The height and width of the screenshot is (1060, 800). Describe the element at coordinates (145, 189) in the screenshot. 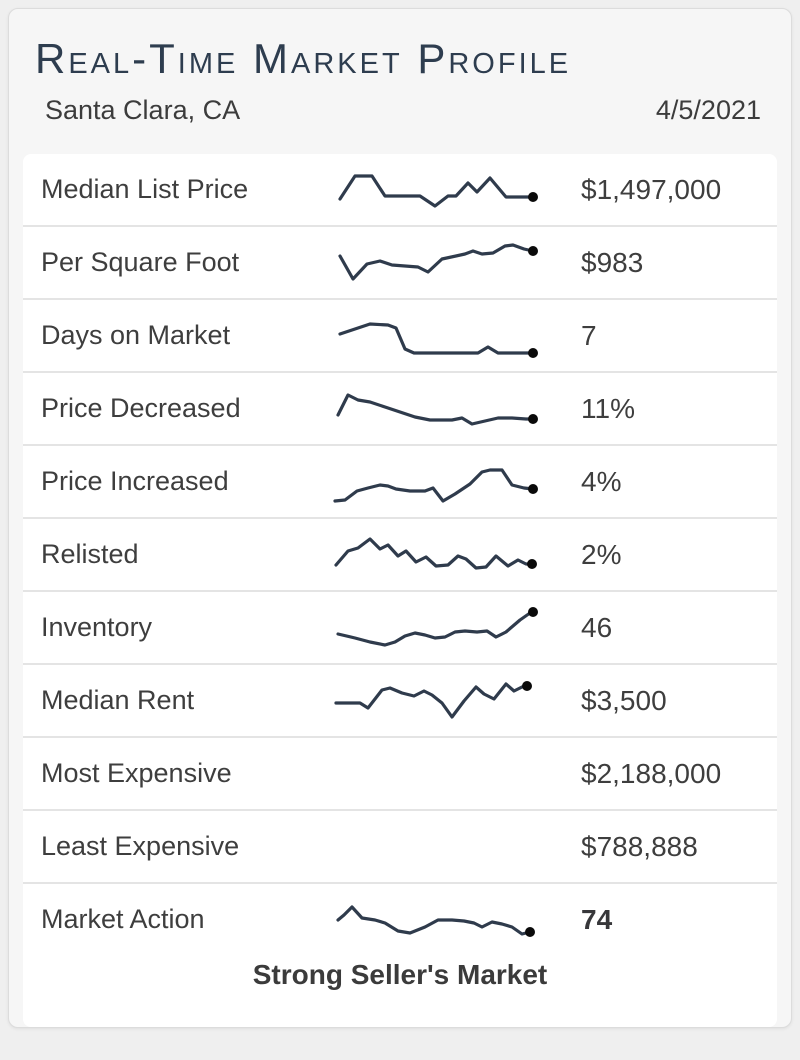

I see `metric-label: Median List Price` at that location.